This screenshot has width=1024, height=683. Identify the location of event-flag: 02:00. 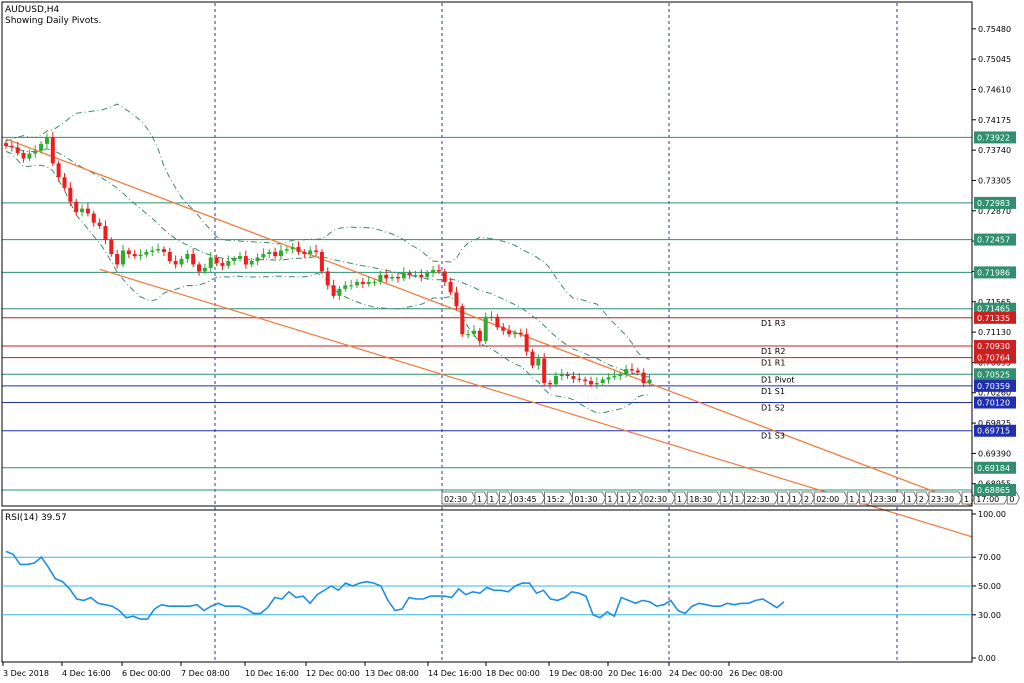
(830, 498).